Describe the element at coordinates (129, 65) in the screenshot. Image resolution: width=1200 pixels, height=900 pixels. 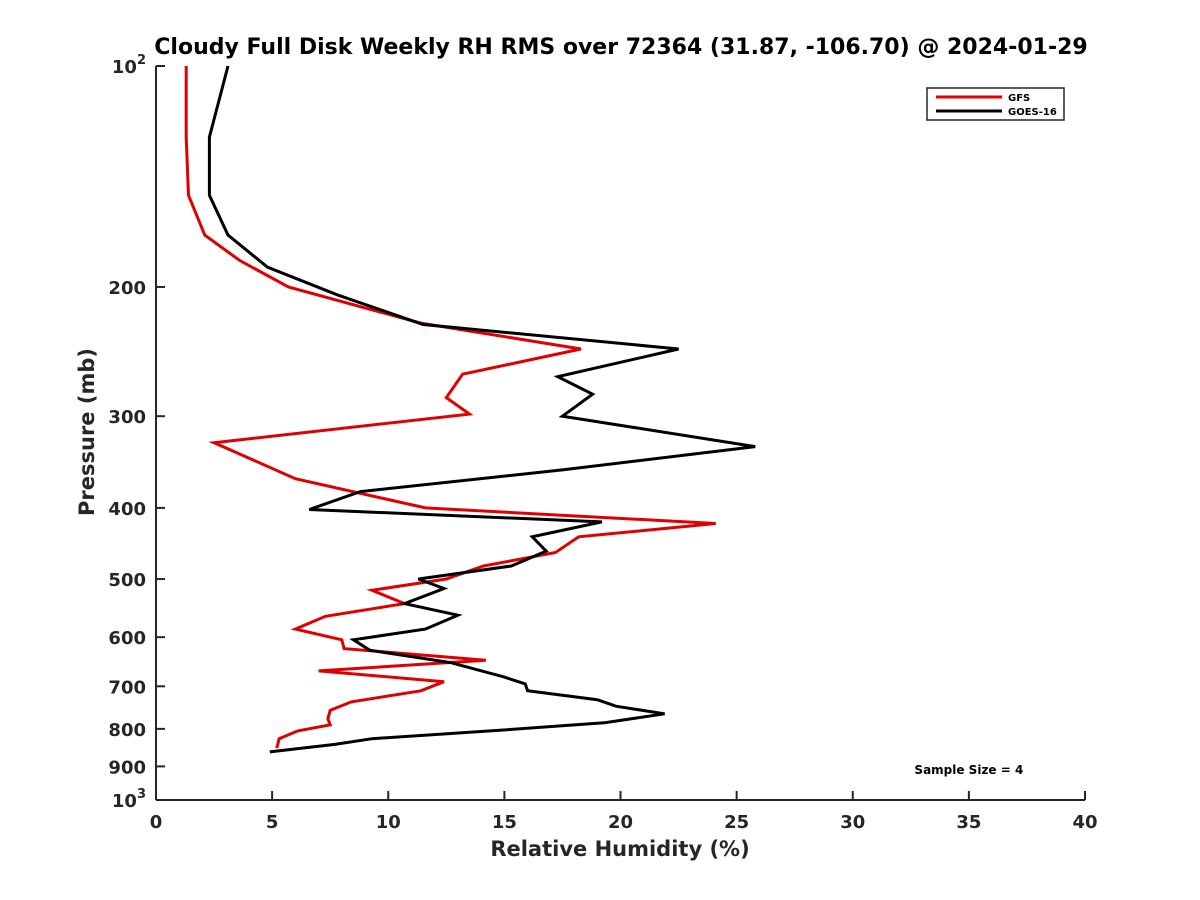
I see `y-tick-label: 10²` at that location.